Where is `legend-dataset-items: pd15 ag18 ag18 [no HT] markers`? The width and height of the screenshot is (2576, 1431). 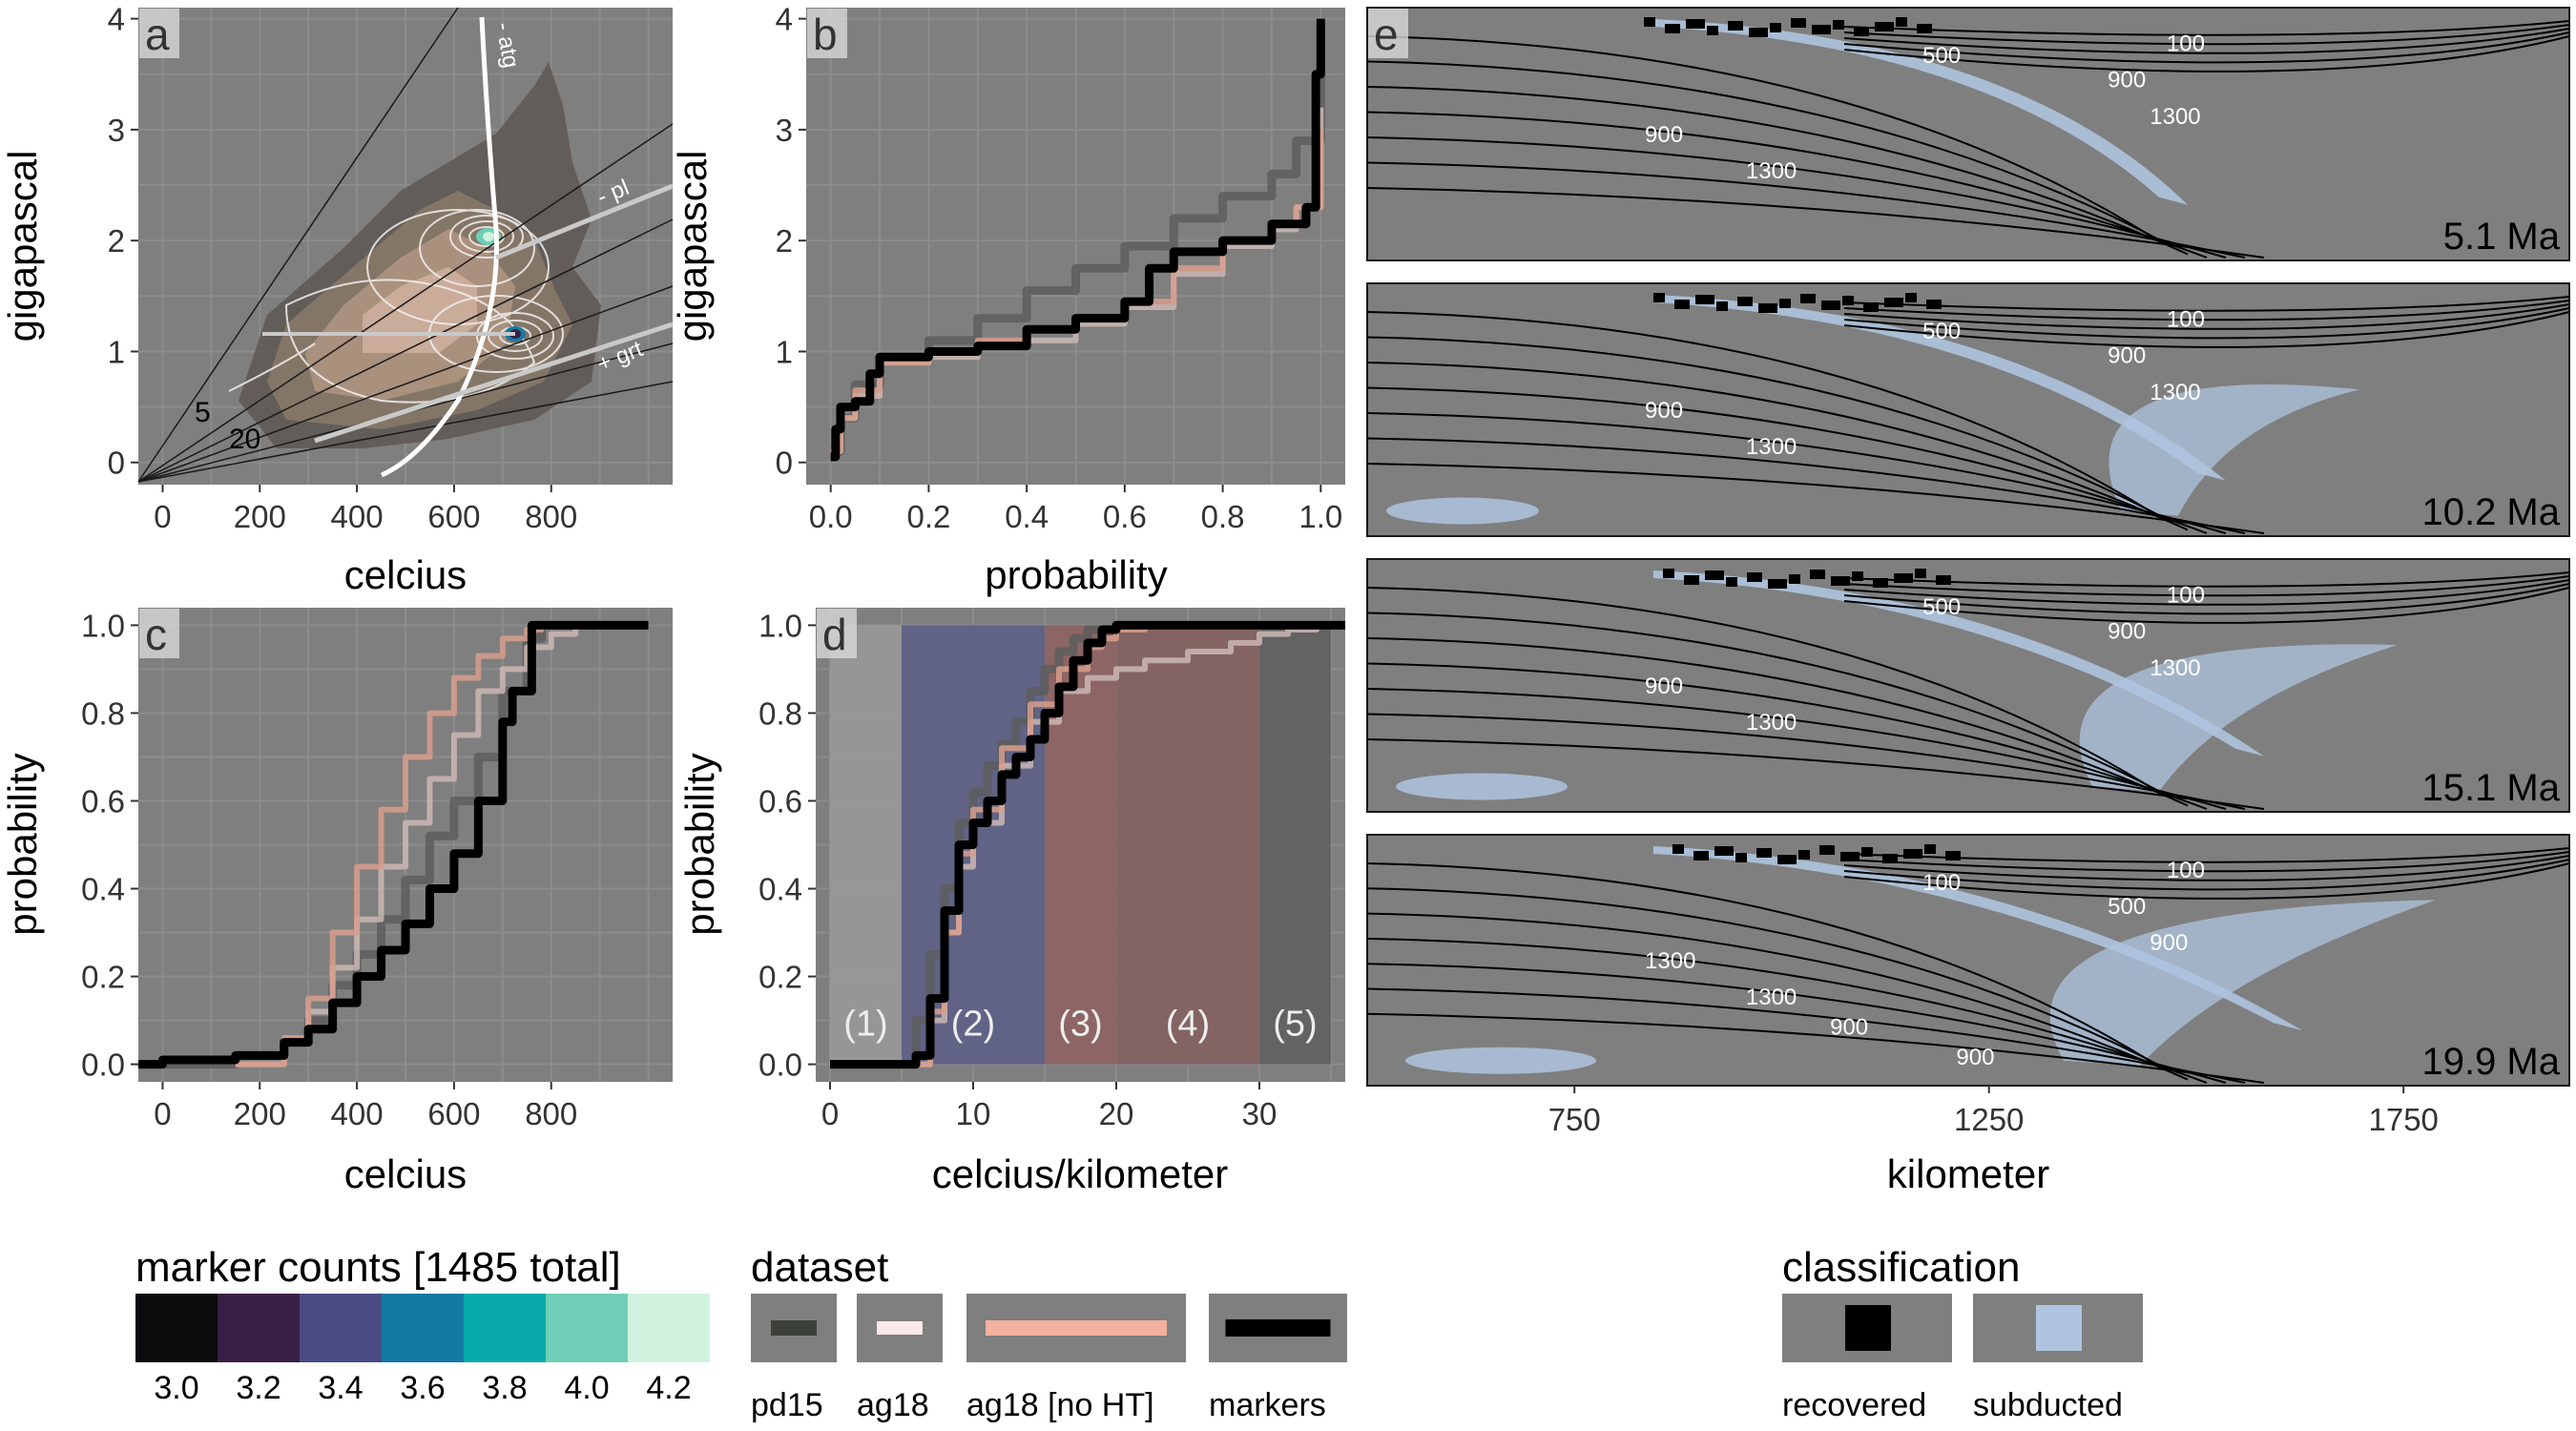
legend-dataset-items: pd15 ag18 ag18 [no HT] markers is located at coordinates (1049, 1358).